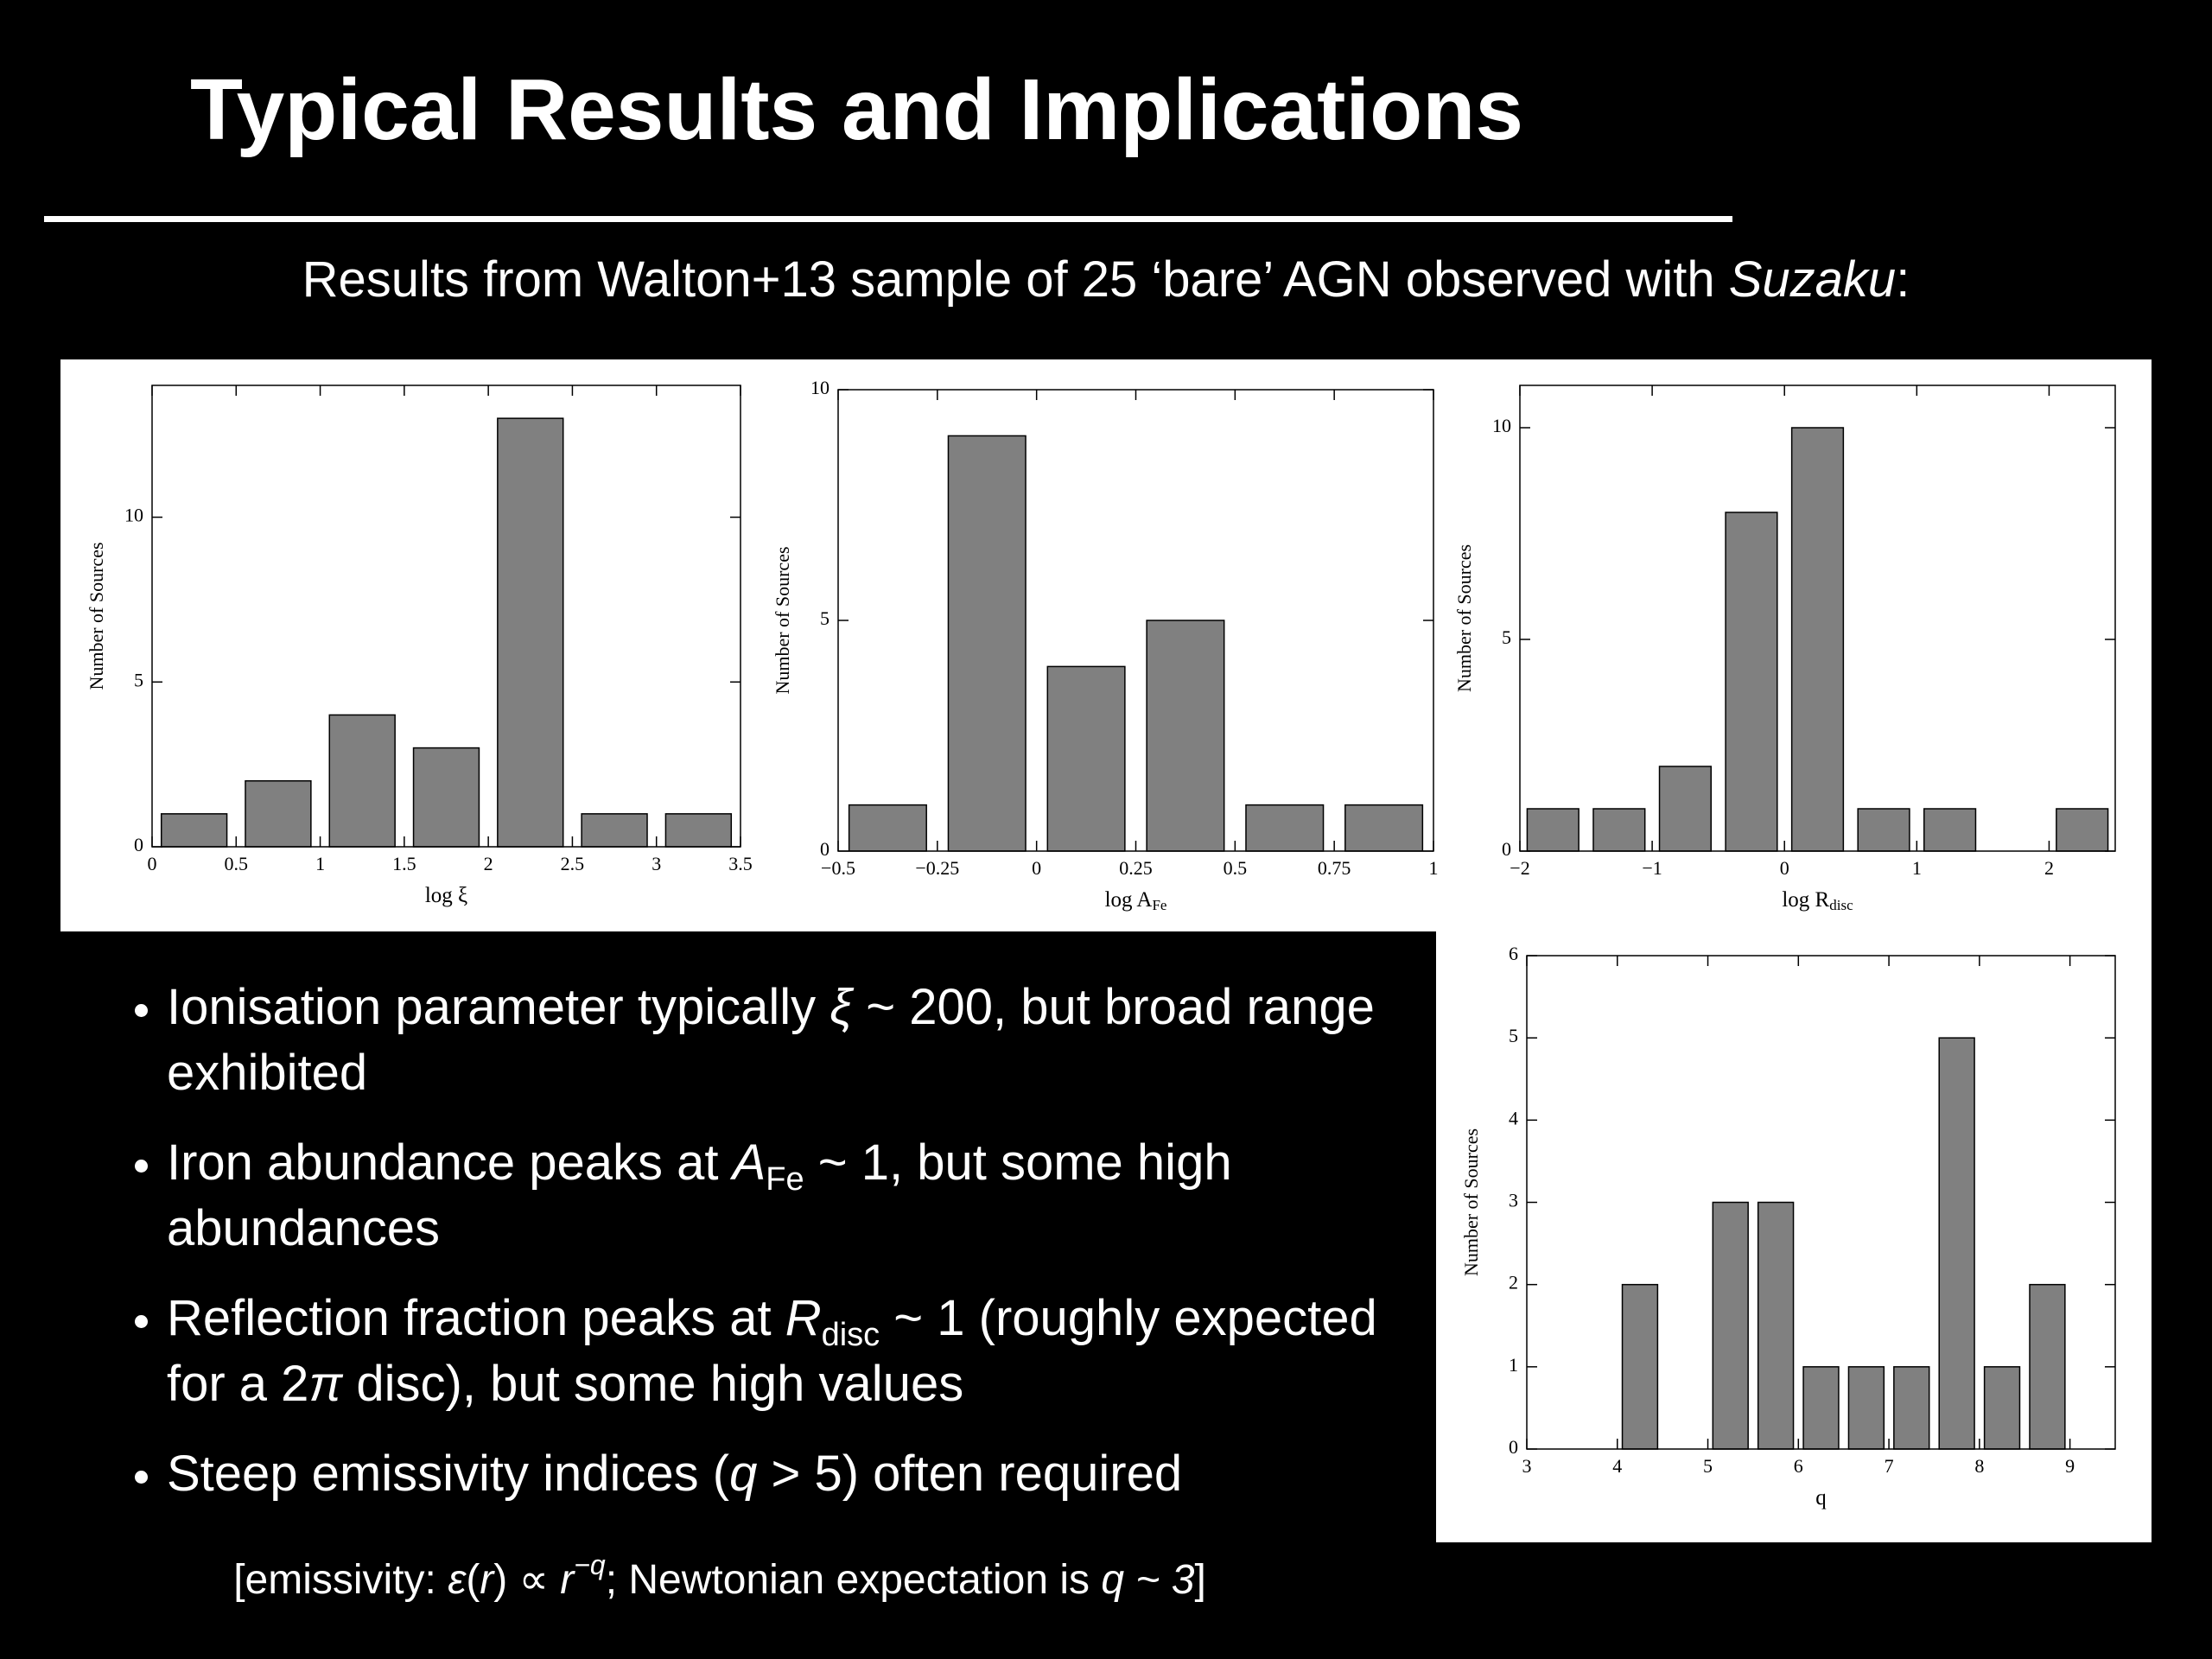 Image resolution: width=2212 pixels, height=1659 pixels. Describe the element at coordinates (785, 1179) in the screenshot. I see `subscript: Fe` at that location.